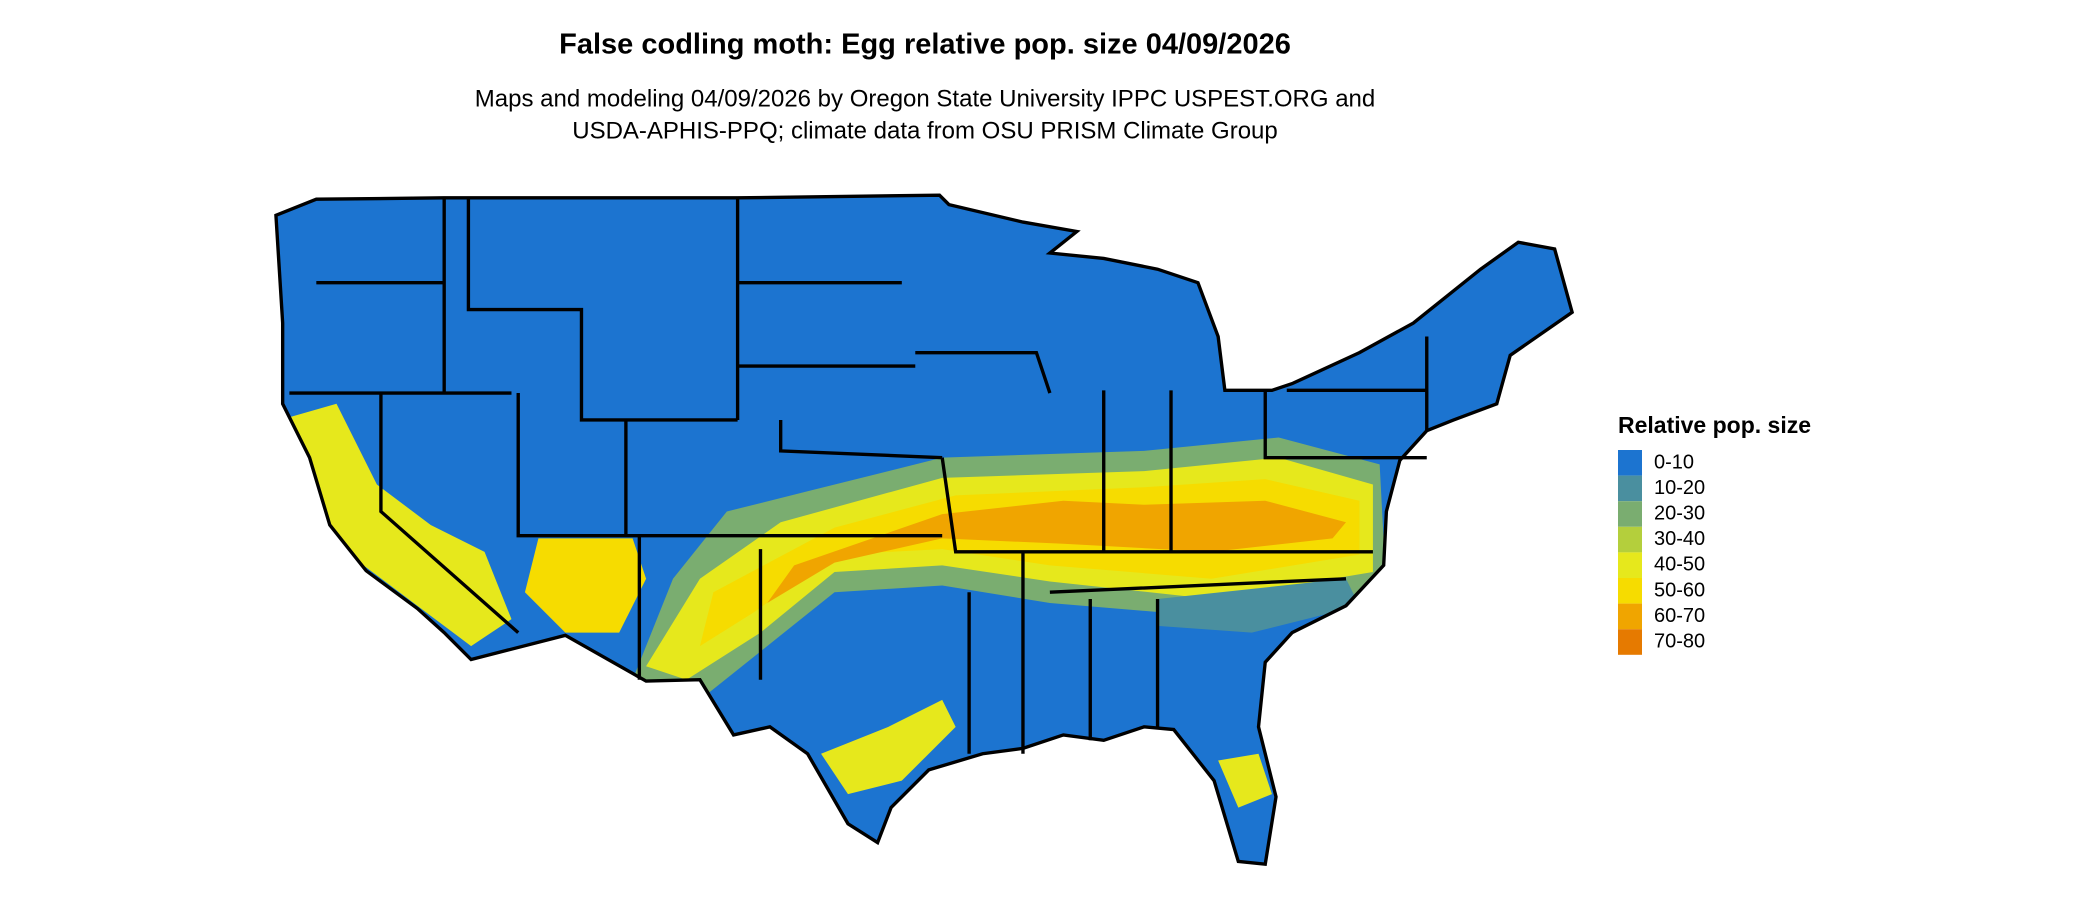 The image size is (2100, 897). I want to click on legend-label: 40-50, so click(1679, 565).